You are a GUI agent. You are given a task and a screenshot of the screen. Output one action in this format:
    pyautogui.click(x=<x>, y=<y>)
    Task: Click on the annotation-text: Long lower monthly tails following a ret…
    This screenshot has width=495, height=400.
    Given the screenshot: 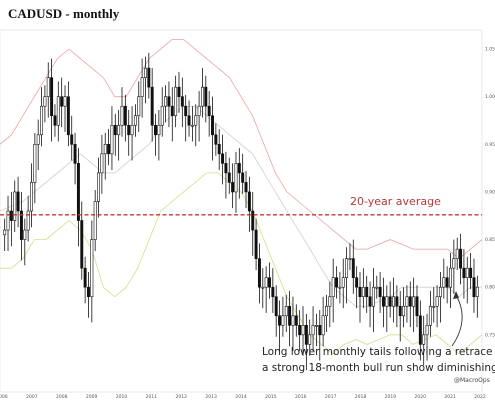 What is the action you would take?
    pyautogui.click(x=378, y=360)
    